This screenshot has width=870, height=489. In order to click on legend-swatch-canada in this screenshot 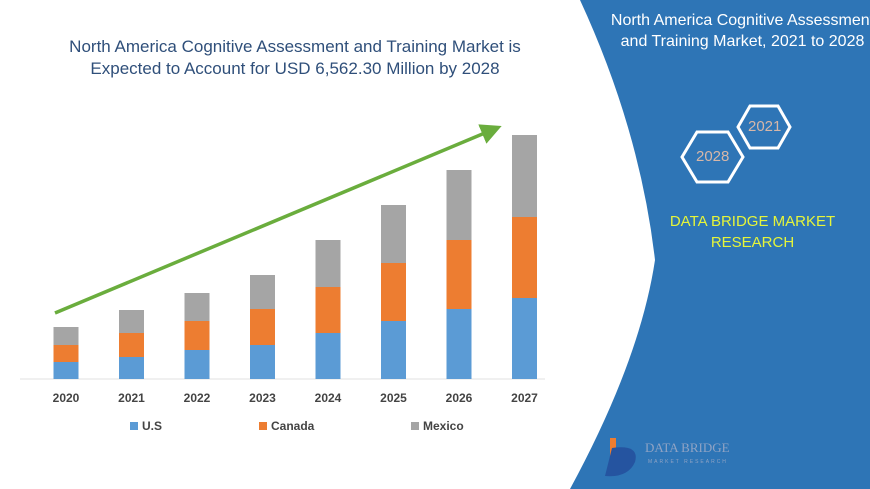, I will do `click(263, 426)`.